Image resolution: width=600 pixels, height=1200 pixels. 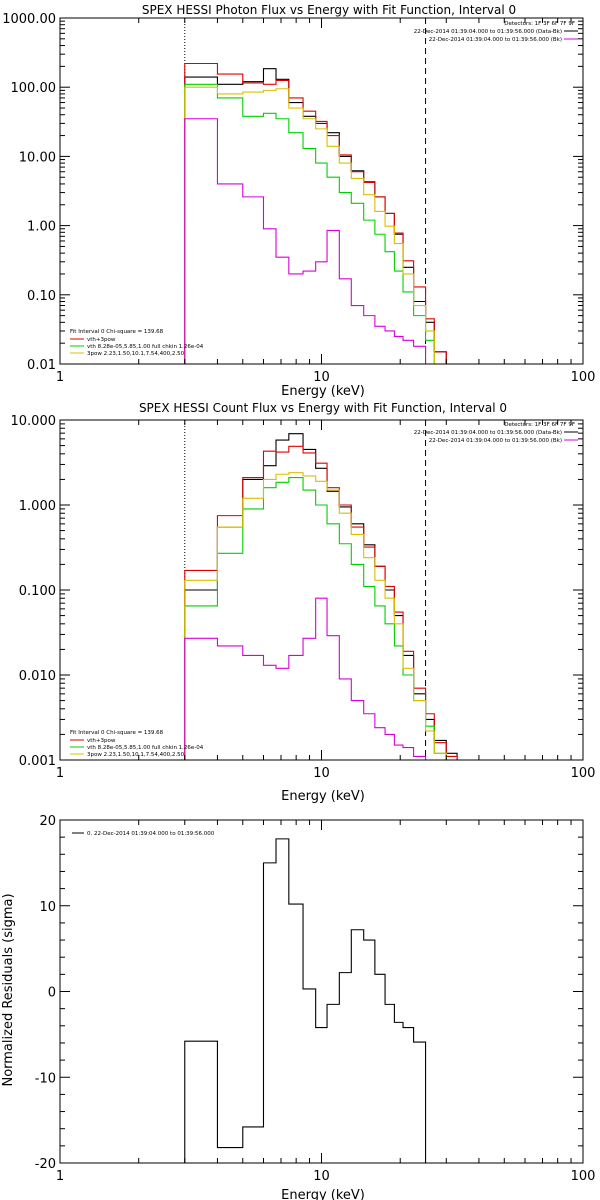 What do you see at coordinates (47, 821) in the screenshot?
I see `y-tick-label: 20` at bounding box center [47, 821].